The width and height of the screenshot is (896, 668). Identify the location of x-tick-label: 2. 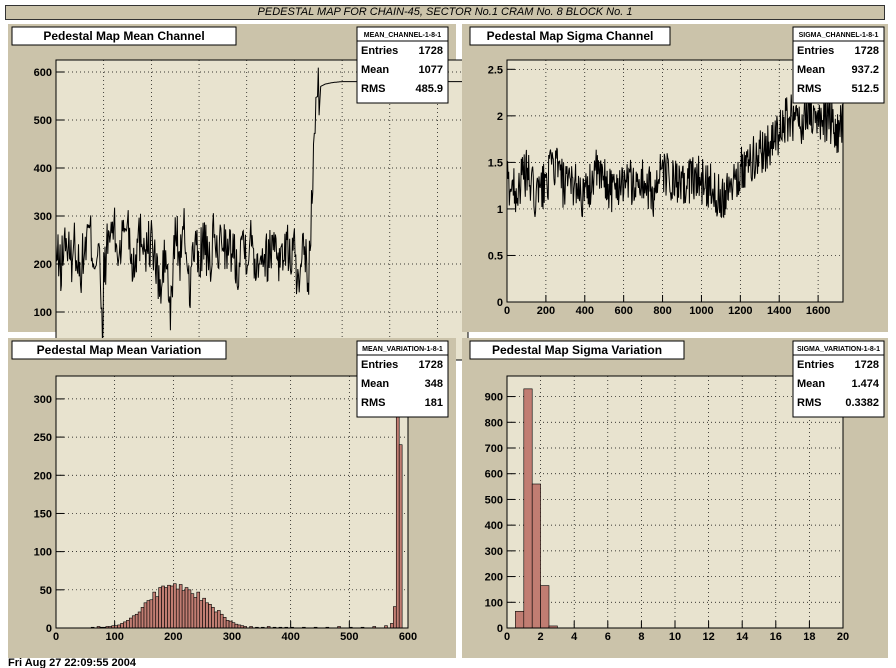
(541, 637).